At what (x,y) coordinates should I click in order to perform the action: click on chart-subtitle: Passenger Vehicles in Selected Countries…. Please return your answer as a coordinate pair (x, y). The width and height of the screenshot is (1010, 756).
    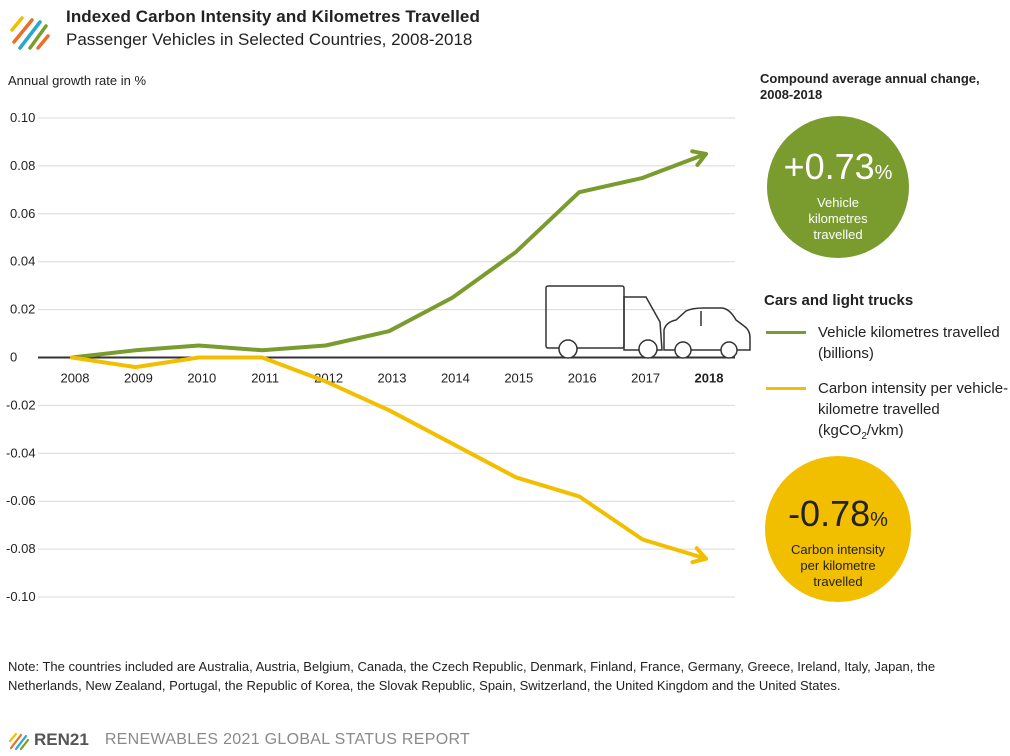
    Looking at the image, I should click on (269, 39).